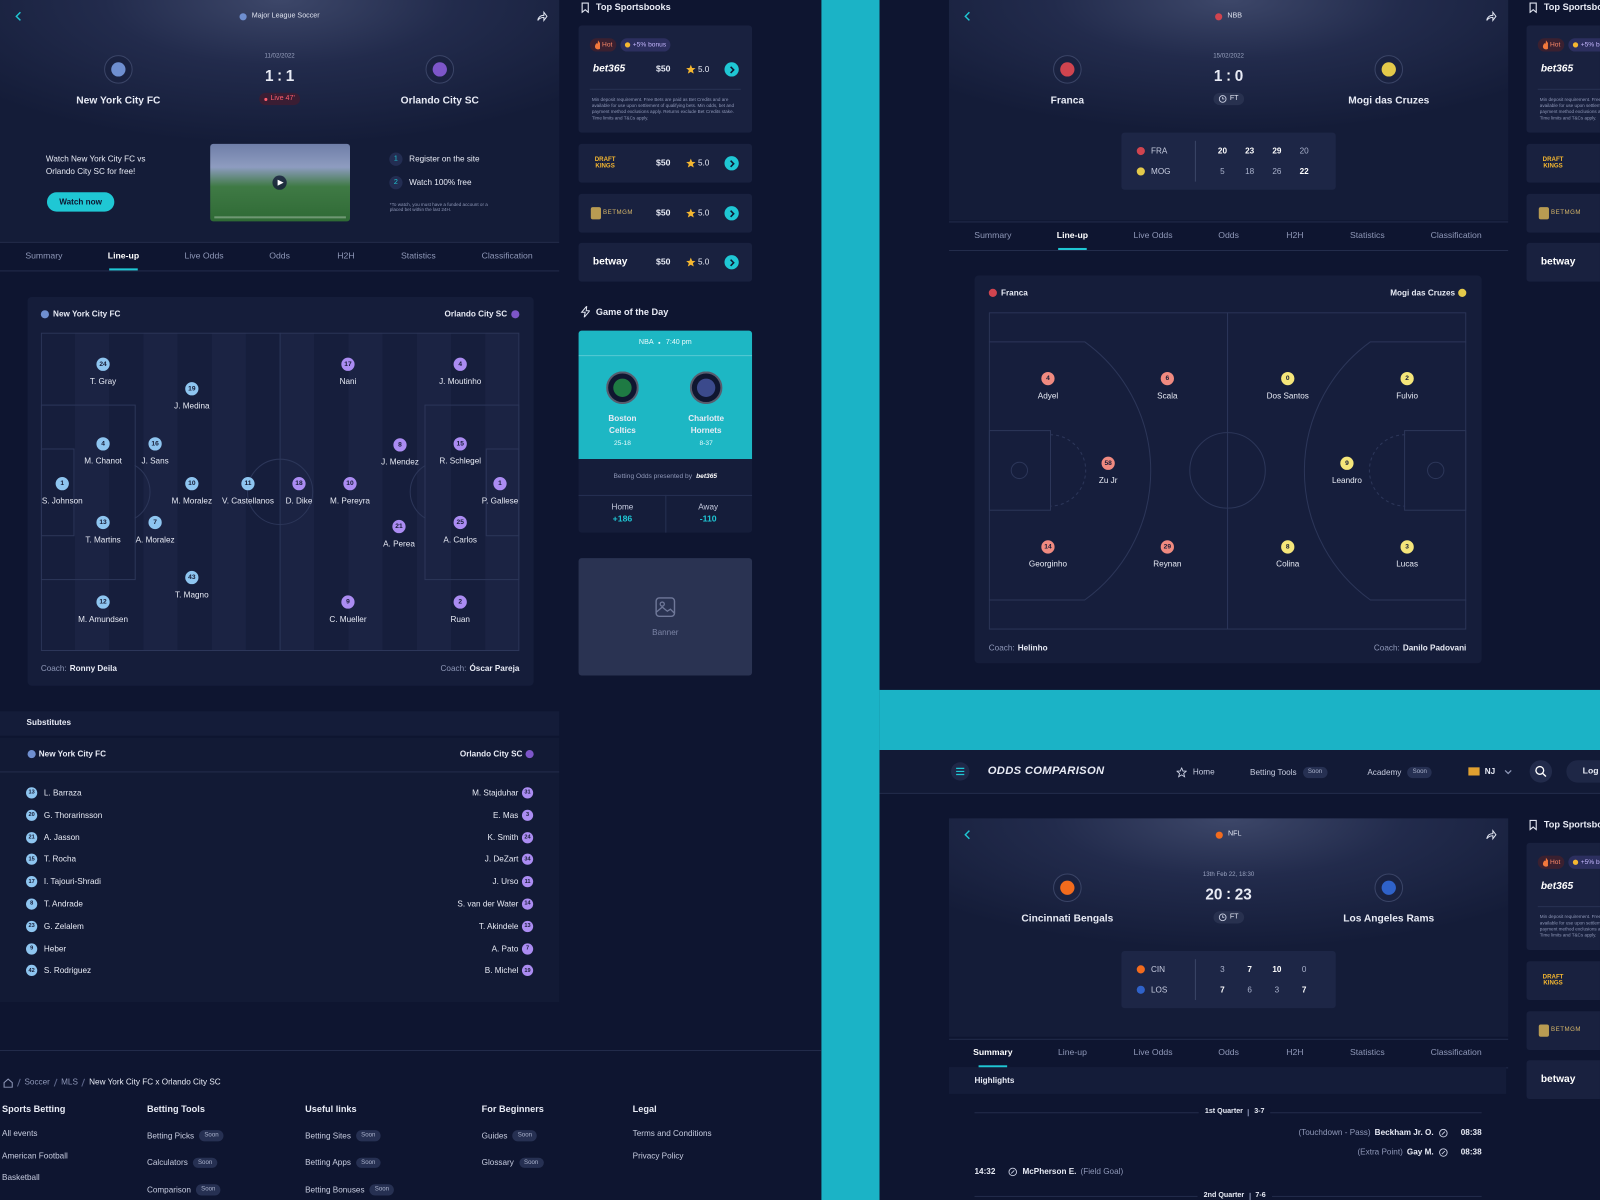 Image resolution: width=1600 pixels, height=1200 pixels. I want to click on footer-link: Comparison Soon, so click(184, 1190).